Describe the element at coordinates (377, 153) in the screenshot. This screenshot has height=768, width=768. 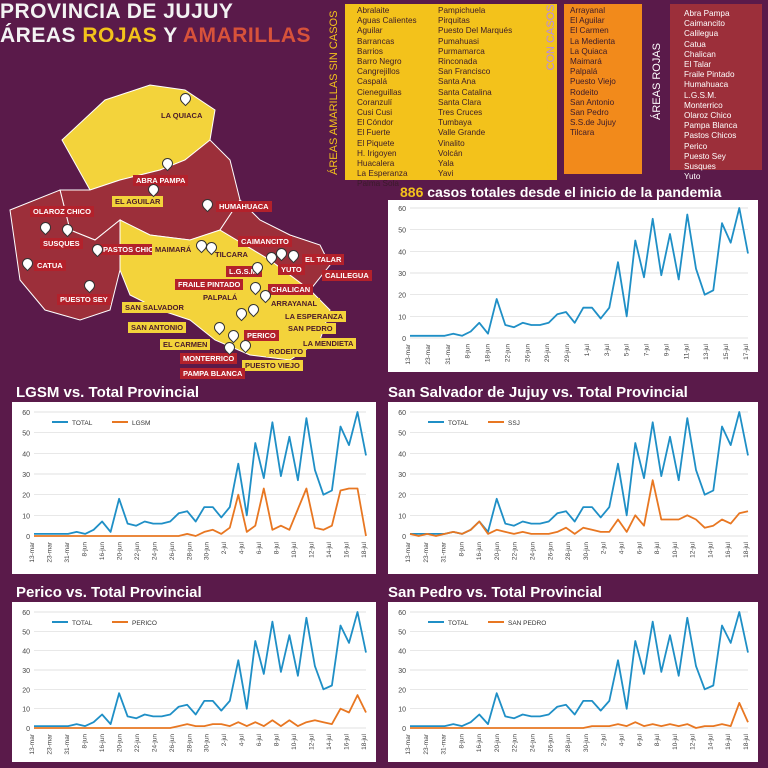
I see `amarillas-sin-casos-item: H. Irigoyen` at that location.